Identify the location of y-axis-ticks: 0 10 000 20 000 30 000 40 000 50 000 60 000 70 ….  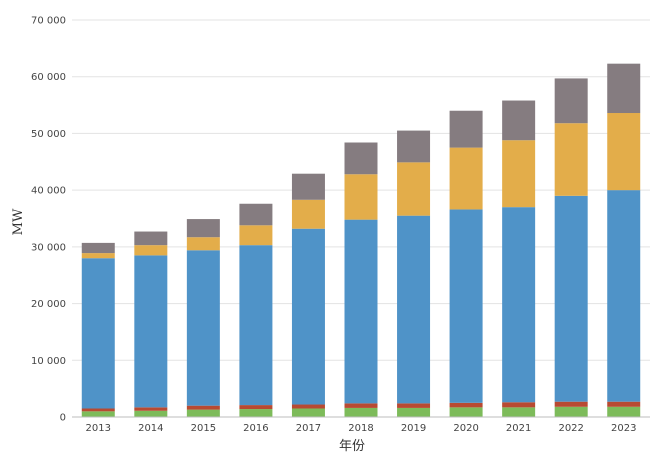
(48, 220).